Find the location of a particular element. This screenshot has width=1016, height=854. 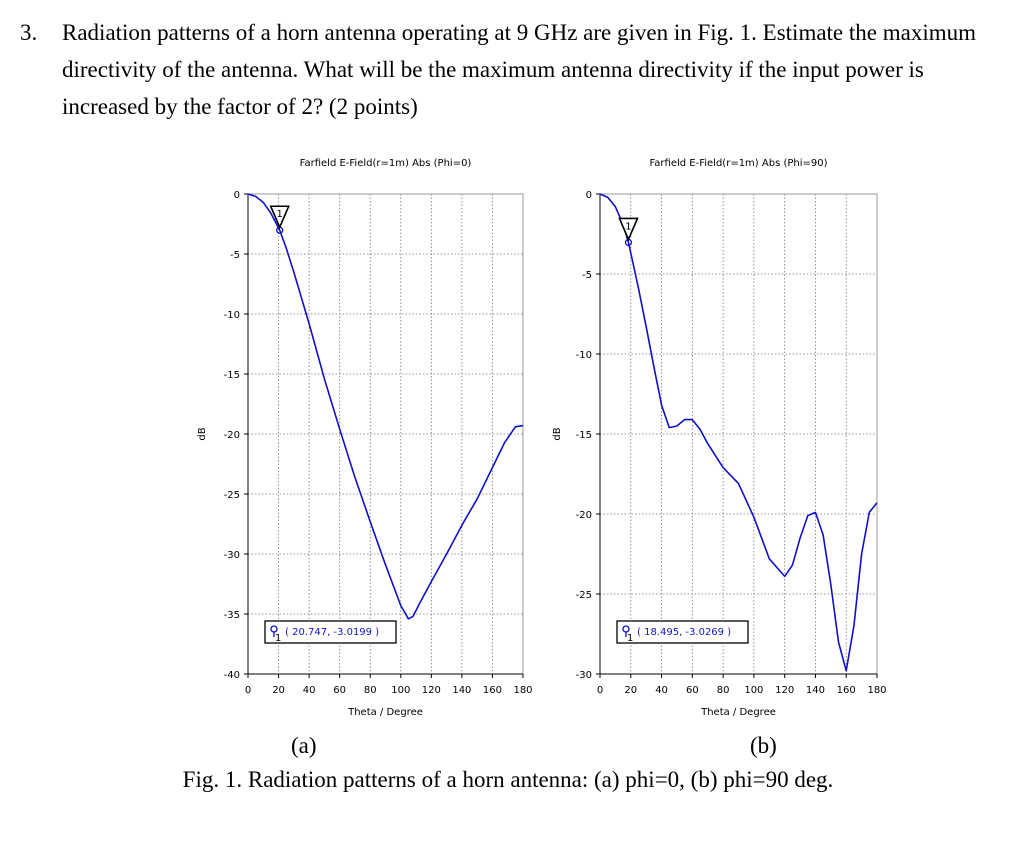

chart-title: Farfield E-Field(r=1m) Abs (Phi=90) is located at coordinates (738, 163).